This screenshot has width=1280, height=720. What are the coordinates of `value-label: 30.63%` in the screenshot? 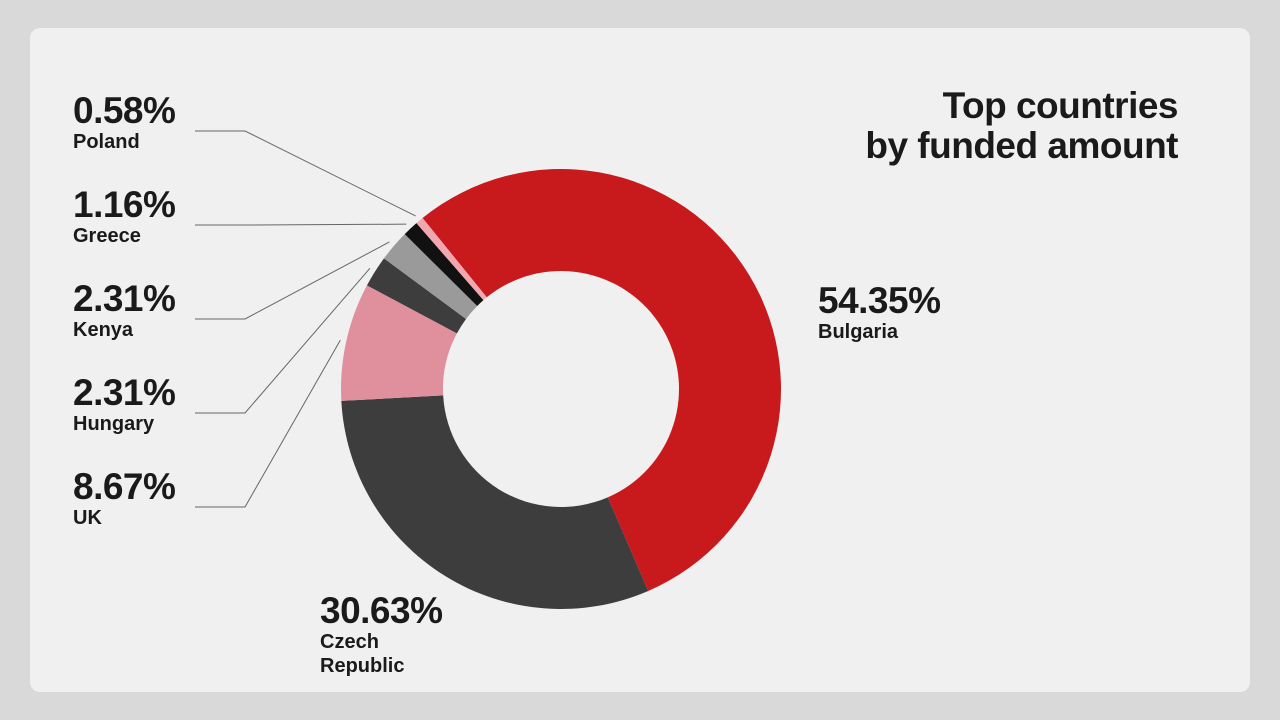 It's located at (381, 610).